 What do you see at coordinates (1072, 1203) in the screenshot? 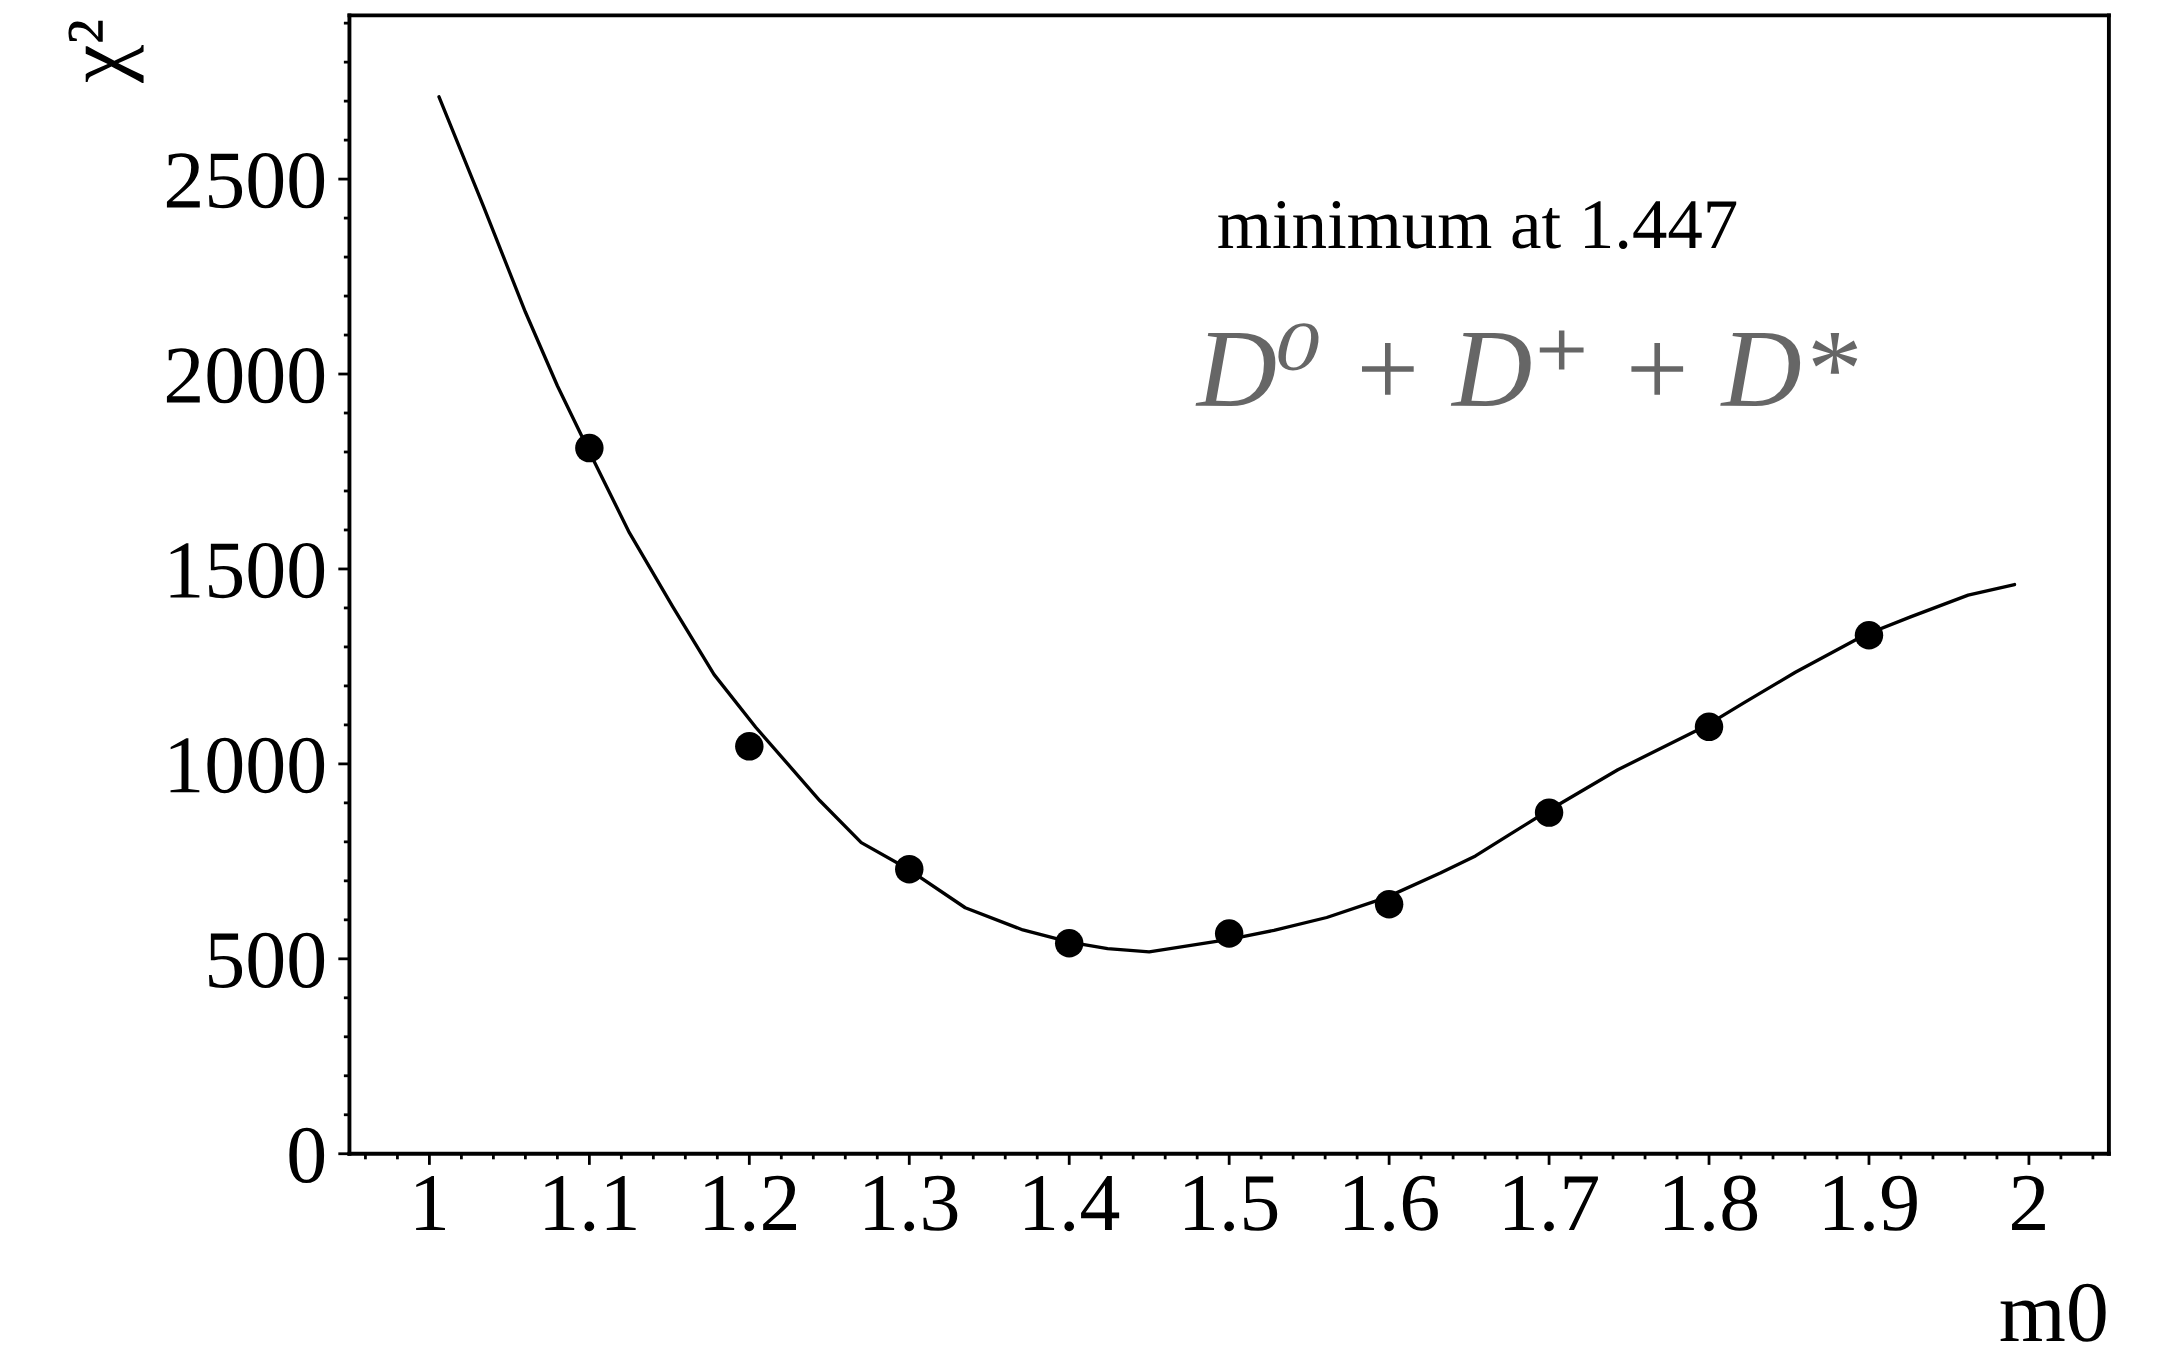
I see `x-tick-label: 1.4` at bounding box center [1072, 1203].